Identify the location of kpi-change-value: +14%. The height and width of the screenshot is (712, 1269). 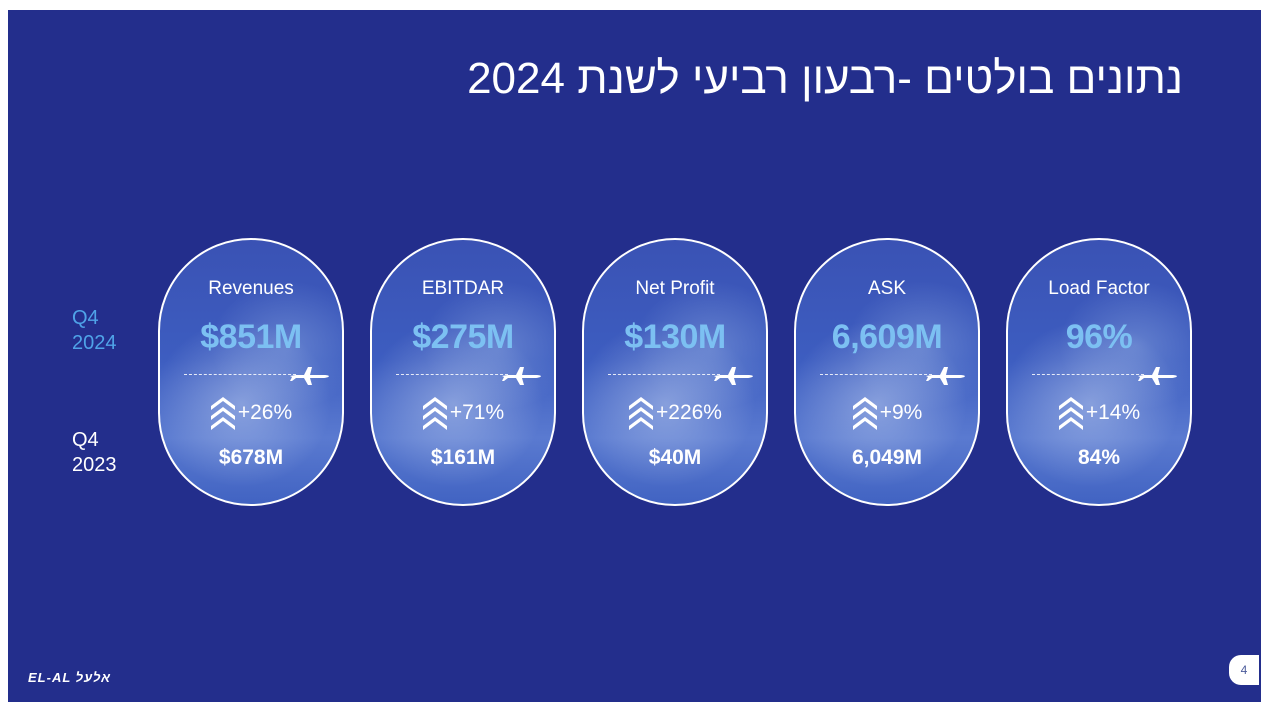
(1113, 412).